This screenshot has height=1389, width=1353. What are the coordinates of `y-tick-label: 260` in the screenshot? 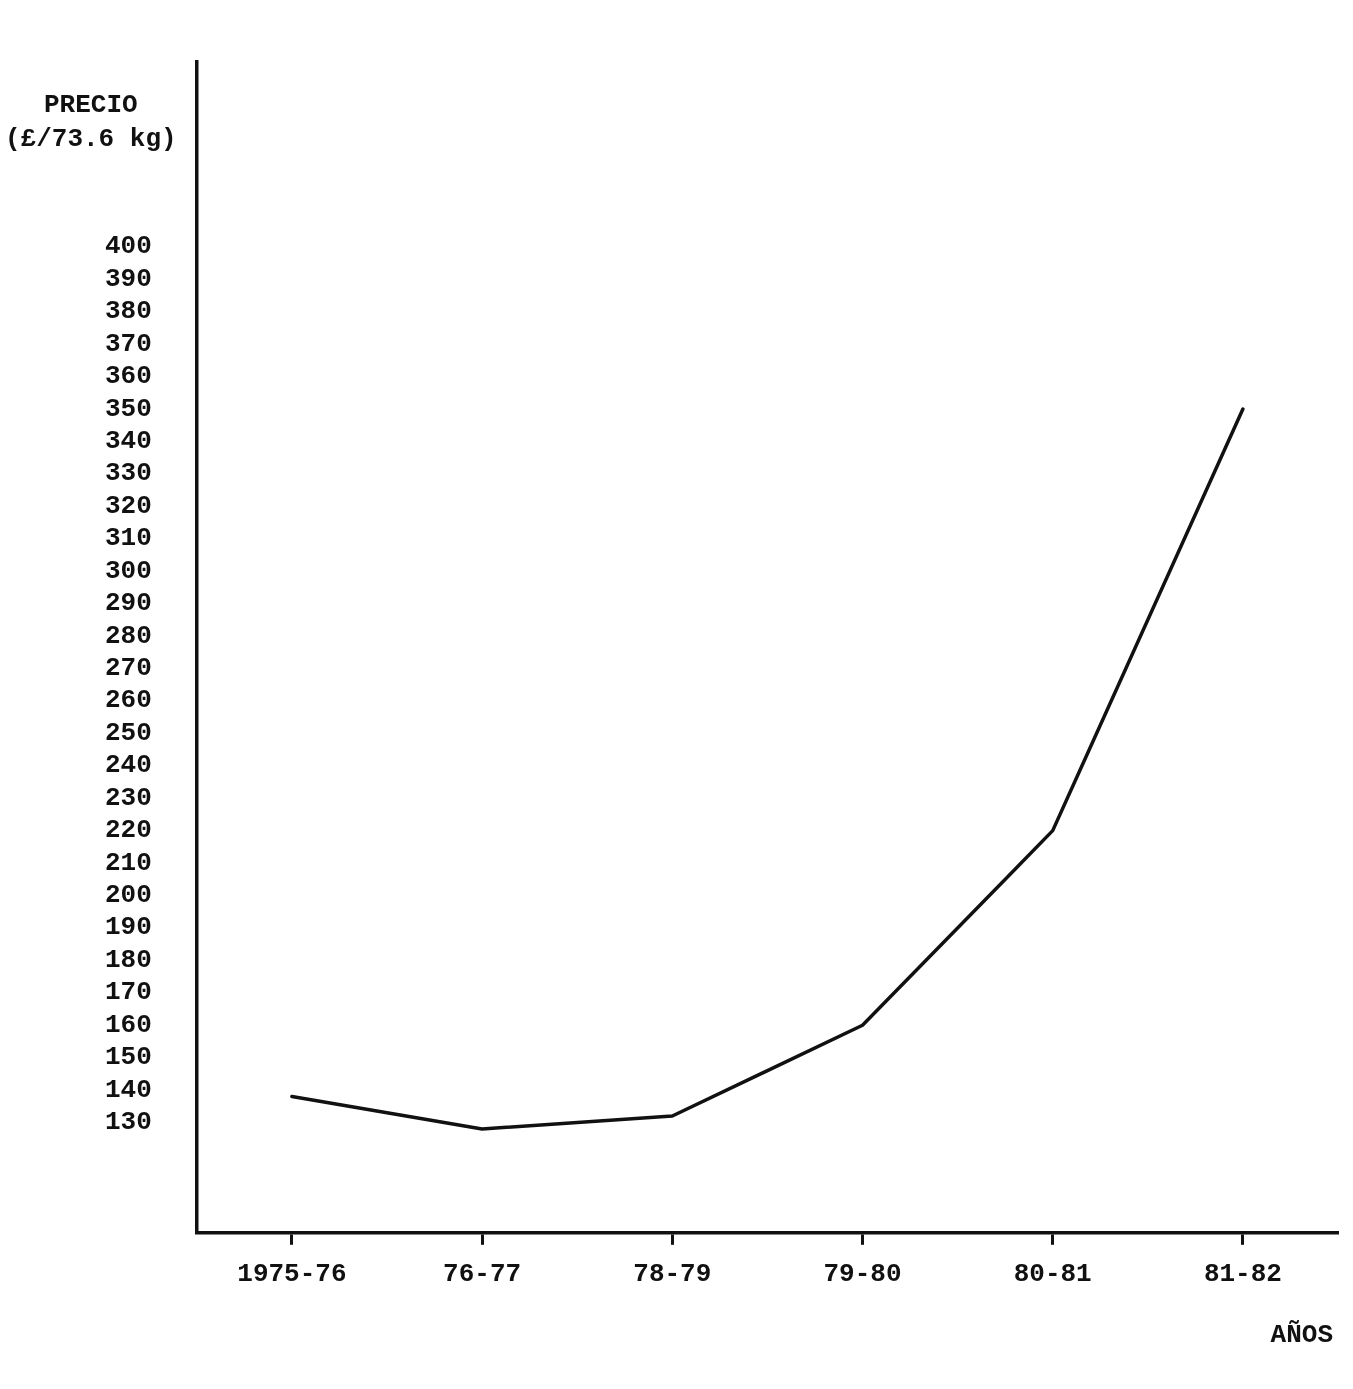 It's located at (128, 700).